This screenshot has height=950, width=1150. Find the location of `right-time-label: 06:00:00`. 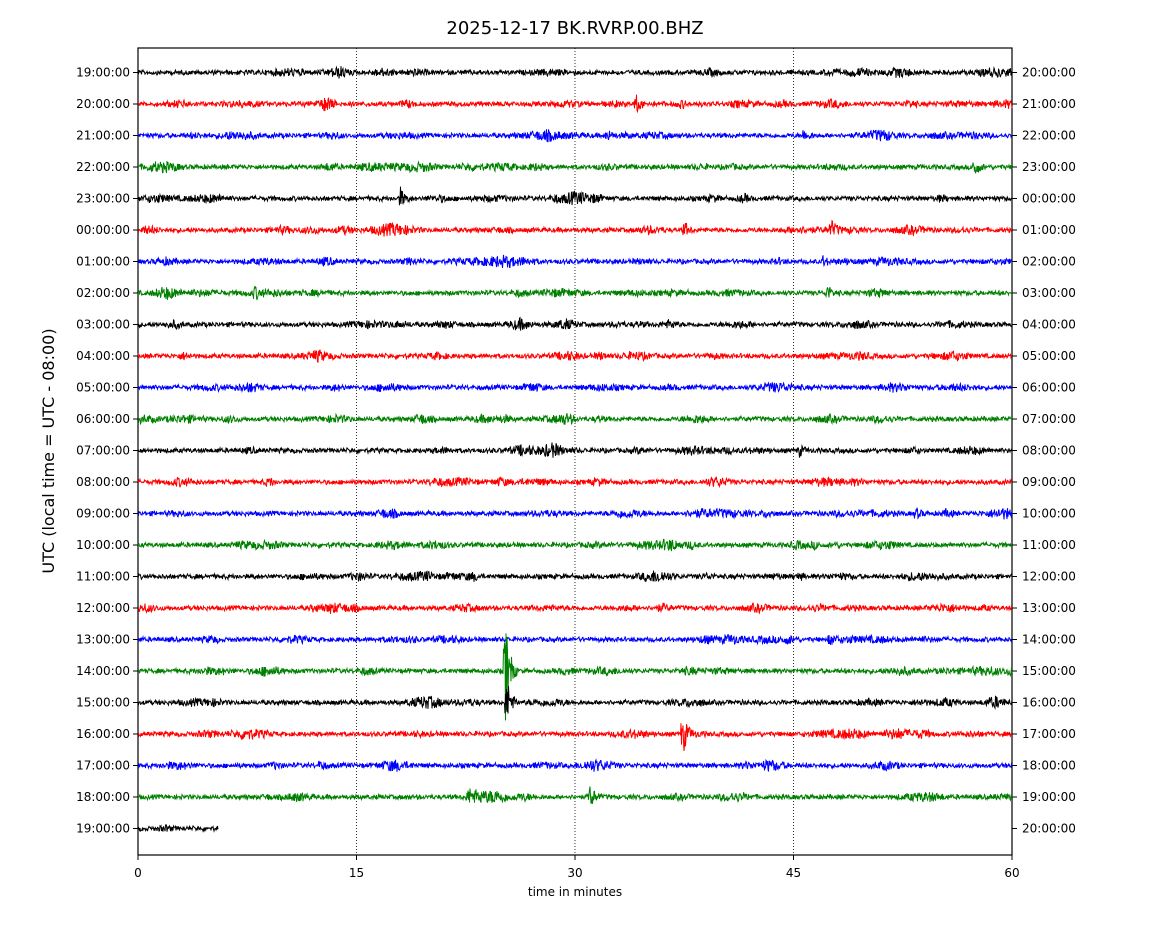

right-time-label: 06:00:00 is located at coordinates (1049, 388).